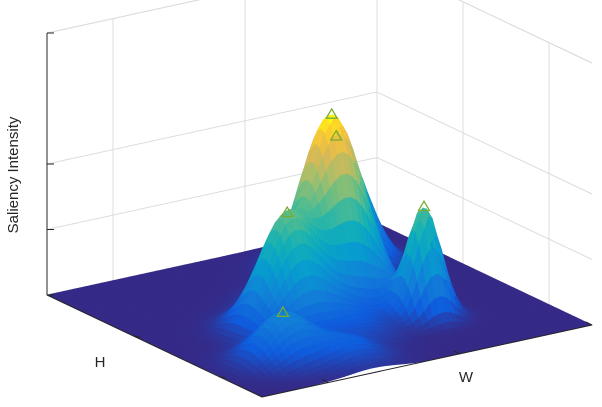 This screenshot has width=602, height=407. What do you see at coordinates (353, 212) in the screenshot?
I see `peak-markers` at bounding box center [353, 212].